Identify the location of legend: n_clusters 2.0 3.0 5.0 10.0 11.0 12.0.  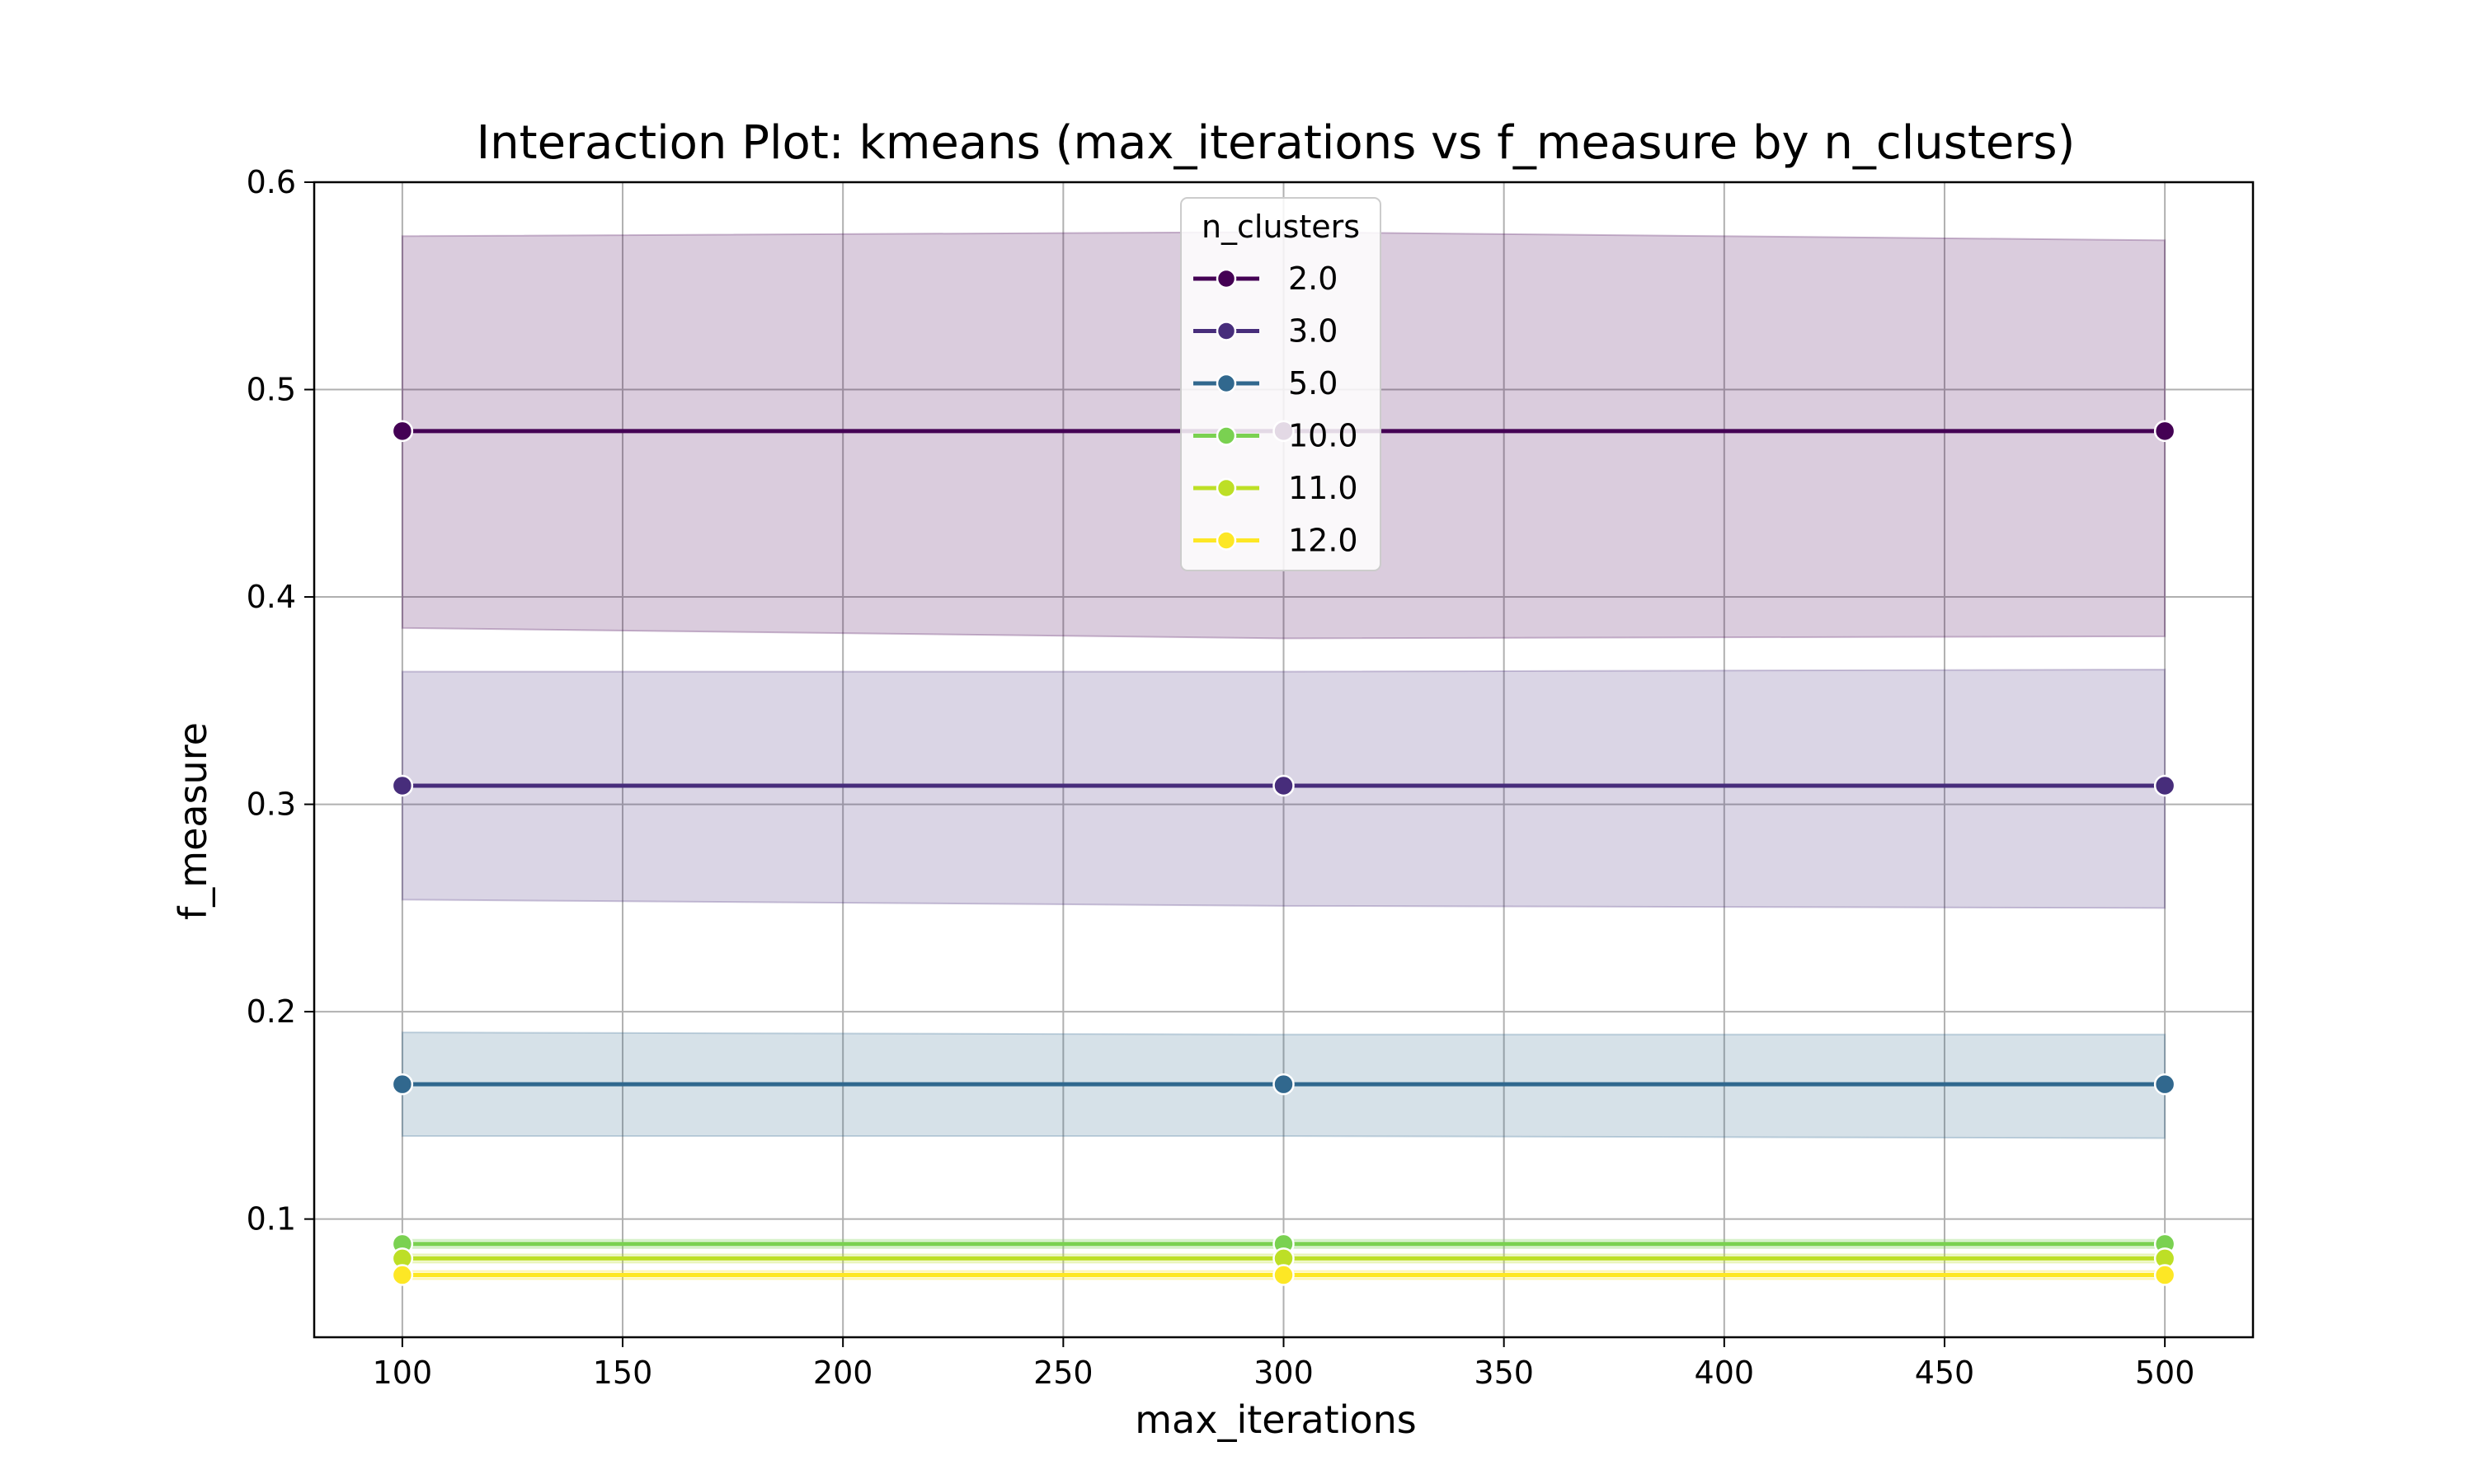
(1280, 384).